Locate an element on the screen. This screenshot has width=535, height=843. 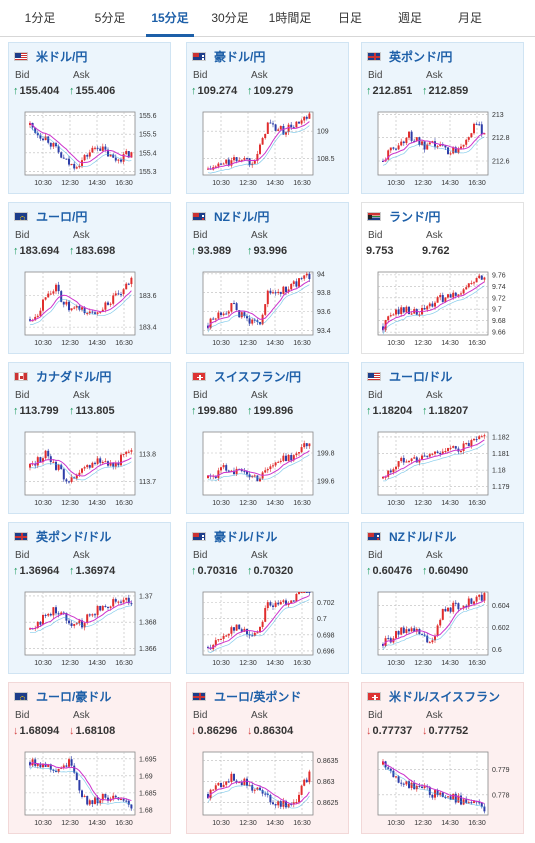
pair-title: 米ドル/円 is located at coordinates (51, 56).